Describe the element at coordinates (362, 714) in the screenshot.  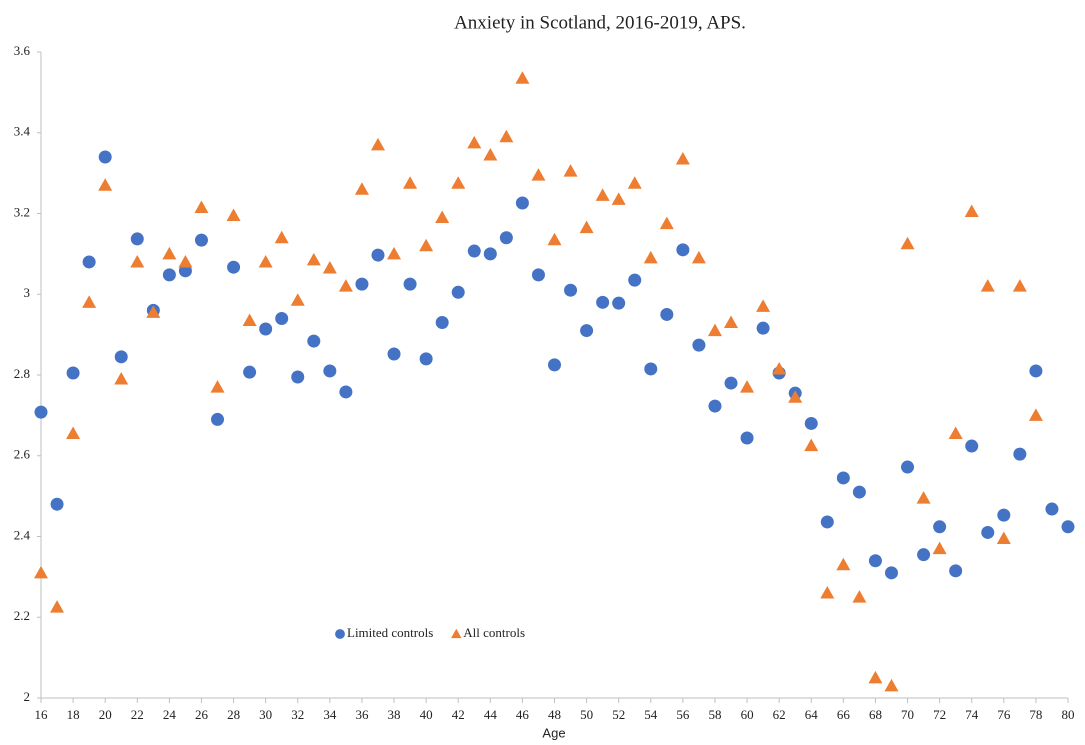
I see `x-tick-label: 36` at that location.